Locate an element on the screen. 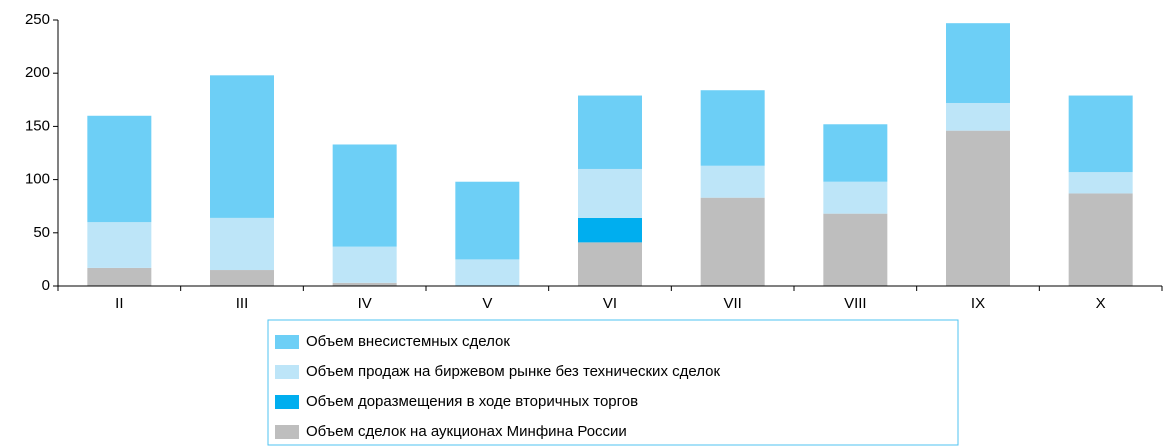 This screenshot has width=1165, height=446. y-tick-label: 200 is located at coordinates (37, 72).